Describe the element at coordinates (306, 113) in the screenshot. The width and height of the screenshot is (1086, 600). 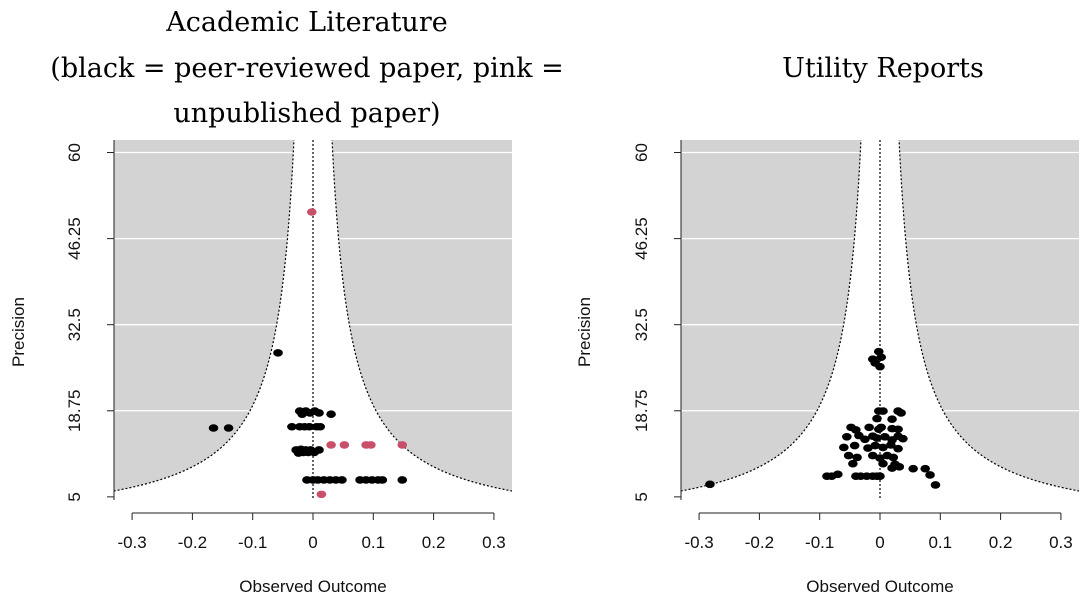
I see `chart-title-line: unpublished paper)` at that location.